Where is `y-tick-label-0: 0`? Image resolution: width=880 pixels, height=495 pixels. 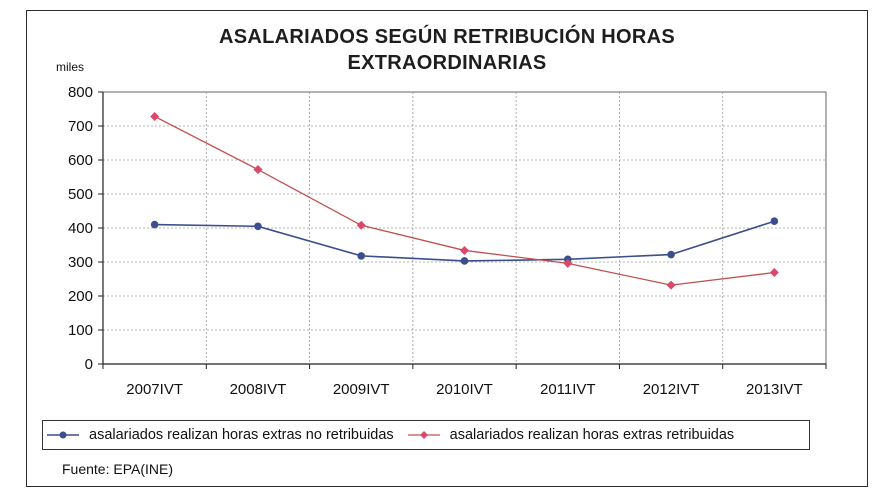 y-tick-label-0: 0 is located at coordinates (89, 364).